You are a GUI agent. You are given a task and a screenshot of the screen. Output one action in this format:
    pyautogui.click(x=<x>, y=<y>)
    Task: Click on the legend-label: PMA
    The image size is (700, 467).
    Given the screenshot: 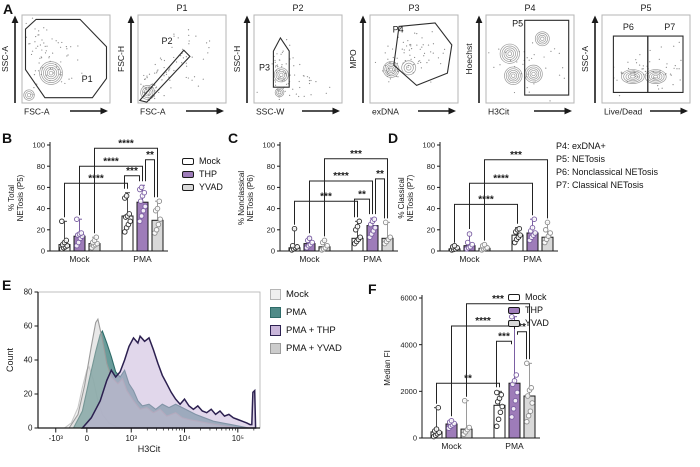 What is the action you would take?
    pyautogui.click(x=296, y=312)
    